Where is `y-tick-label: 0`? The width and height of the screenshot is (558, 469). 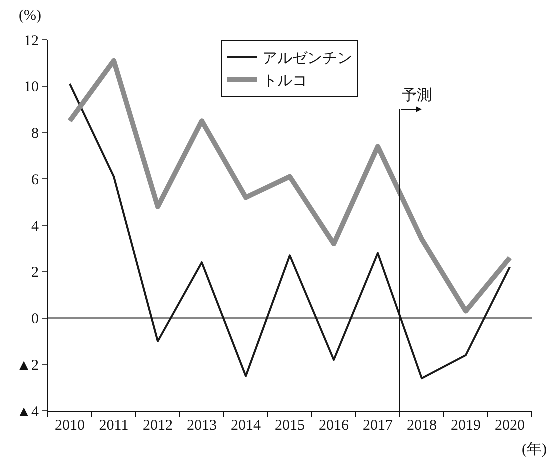
y-tick-label: 0 is located at coordinates (35, 320).